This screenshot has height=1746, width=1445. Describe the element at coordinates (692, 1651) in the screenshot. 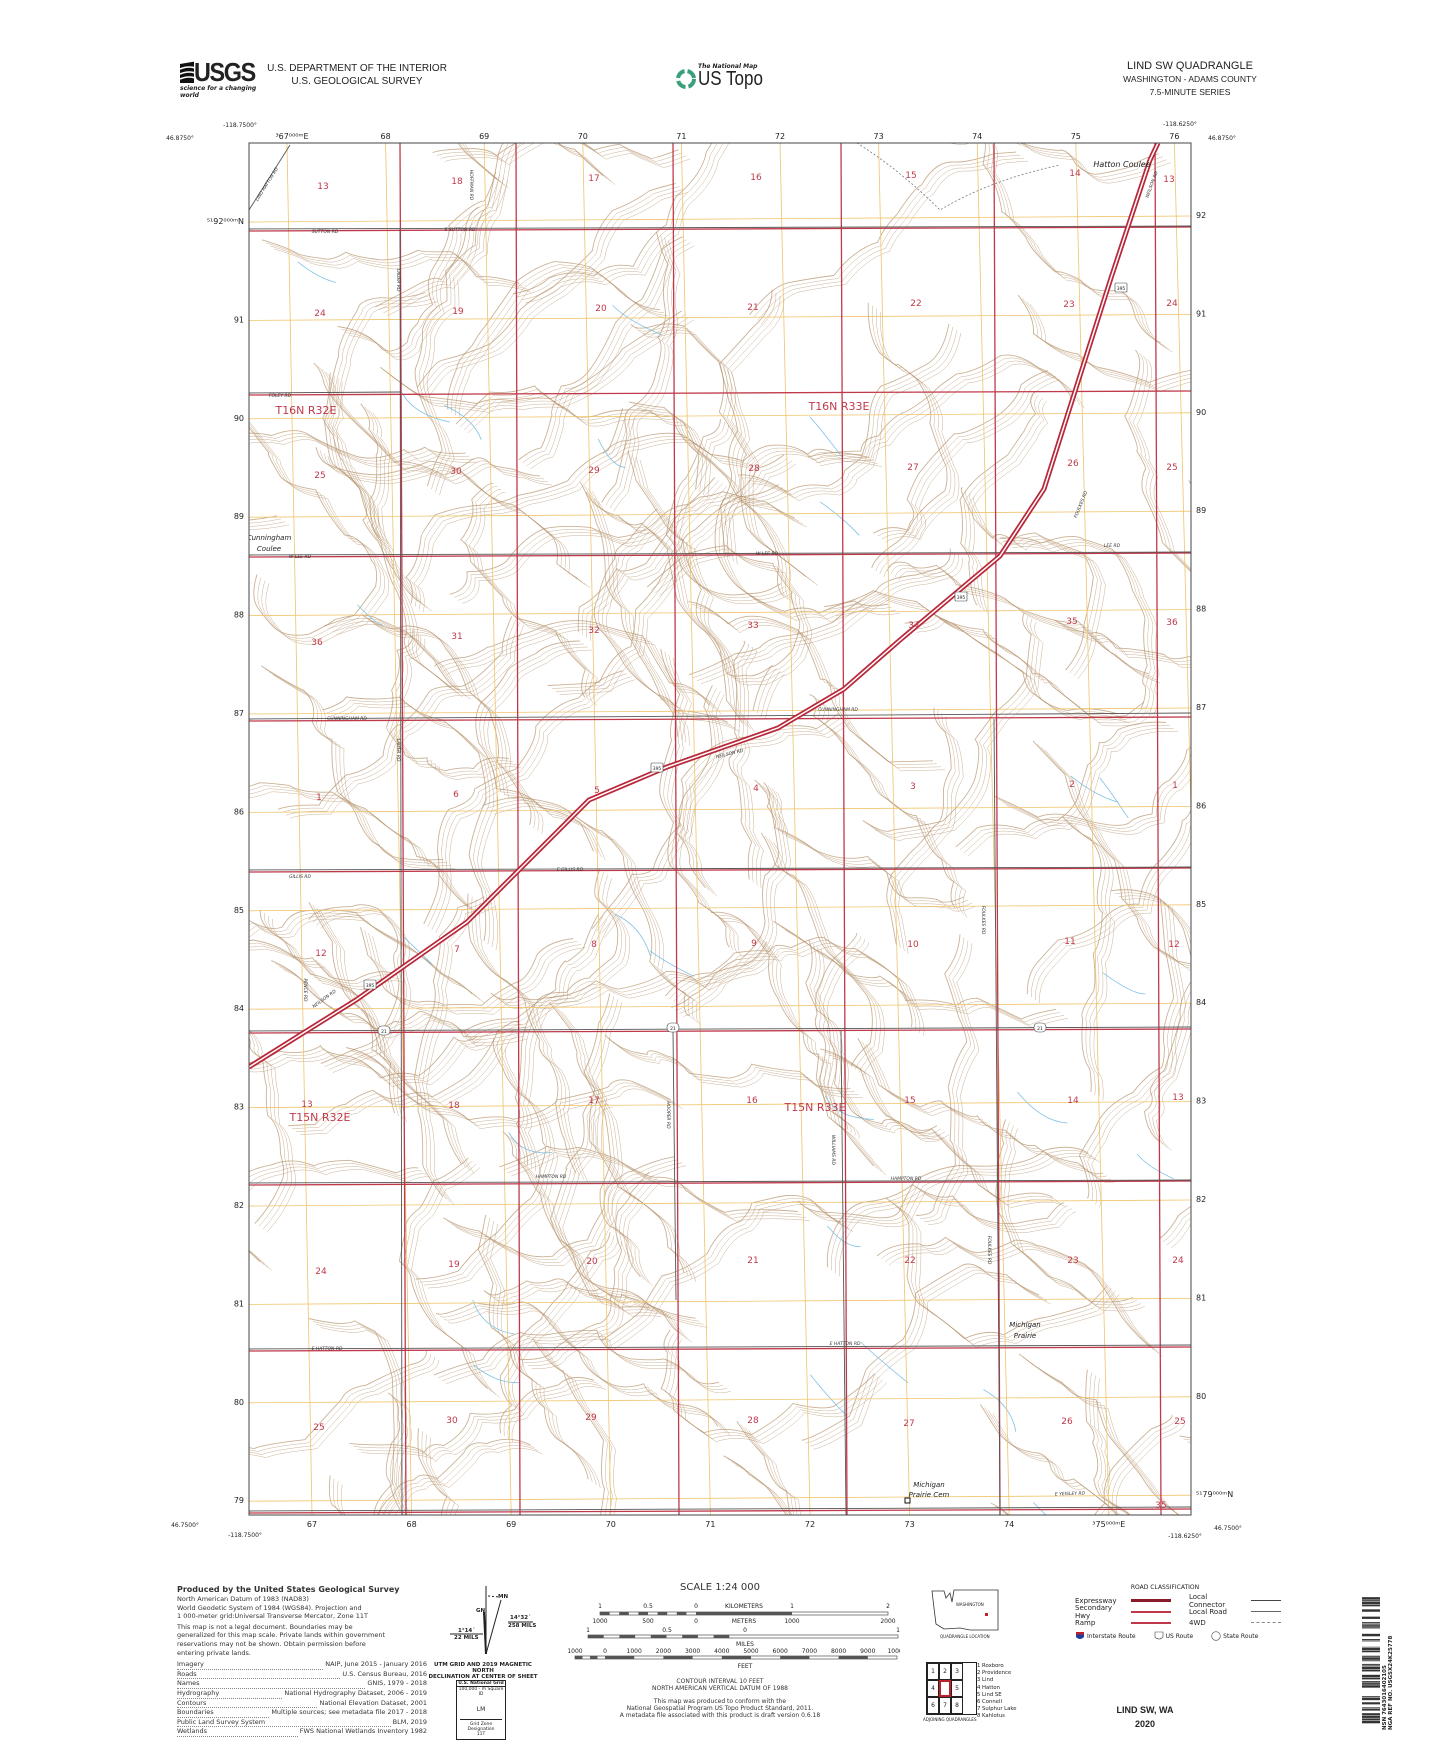

I see `ft-tick: 3000` at that location.